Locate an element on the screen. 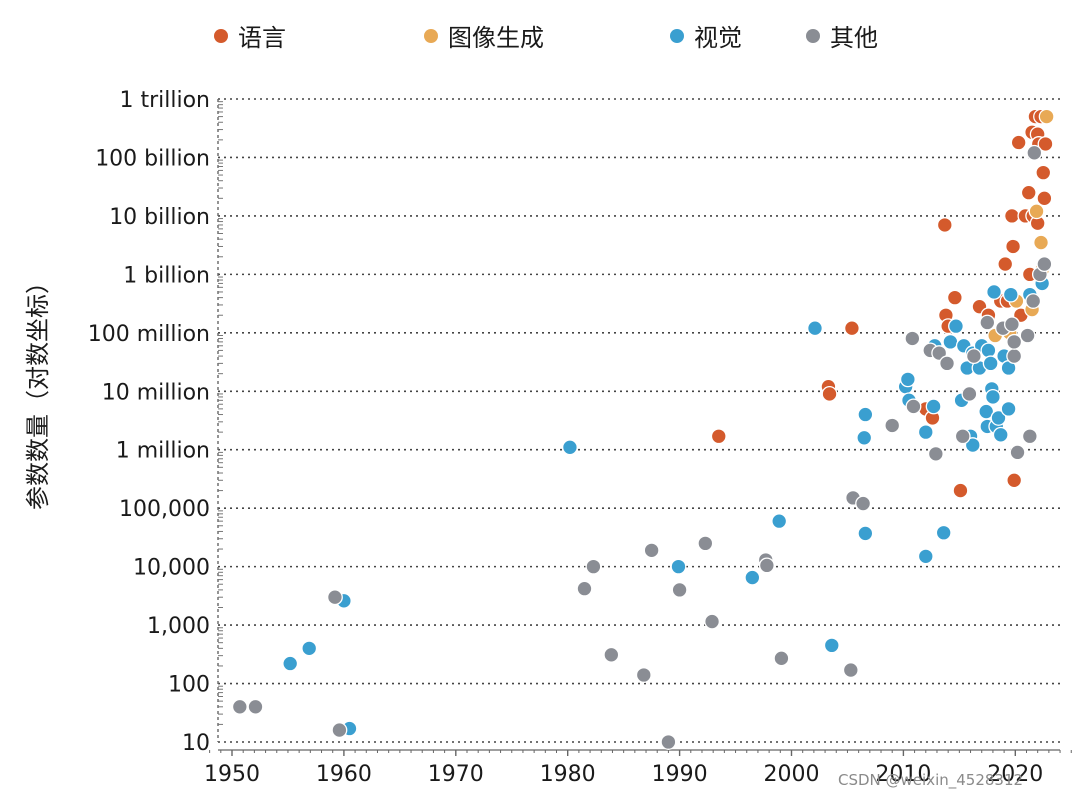 This screenshot has width=1072, height=801. x-tick-label: 1980 is located at coordinates (568, 774).